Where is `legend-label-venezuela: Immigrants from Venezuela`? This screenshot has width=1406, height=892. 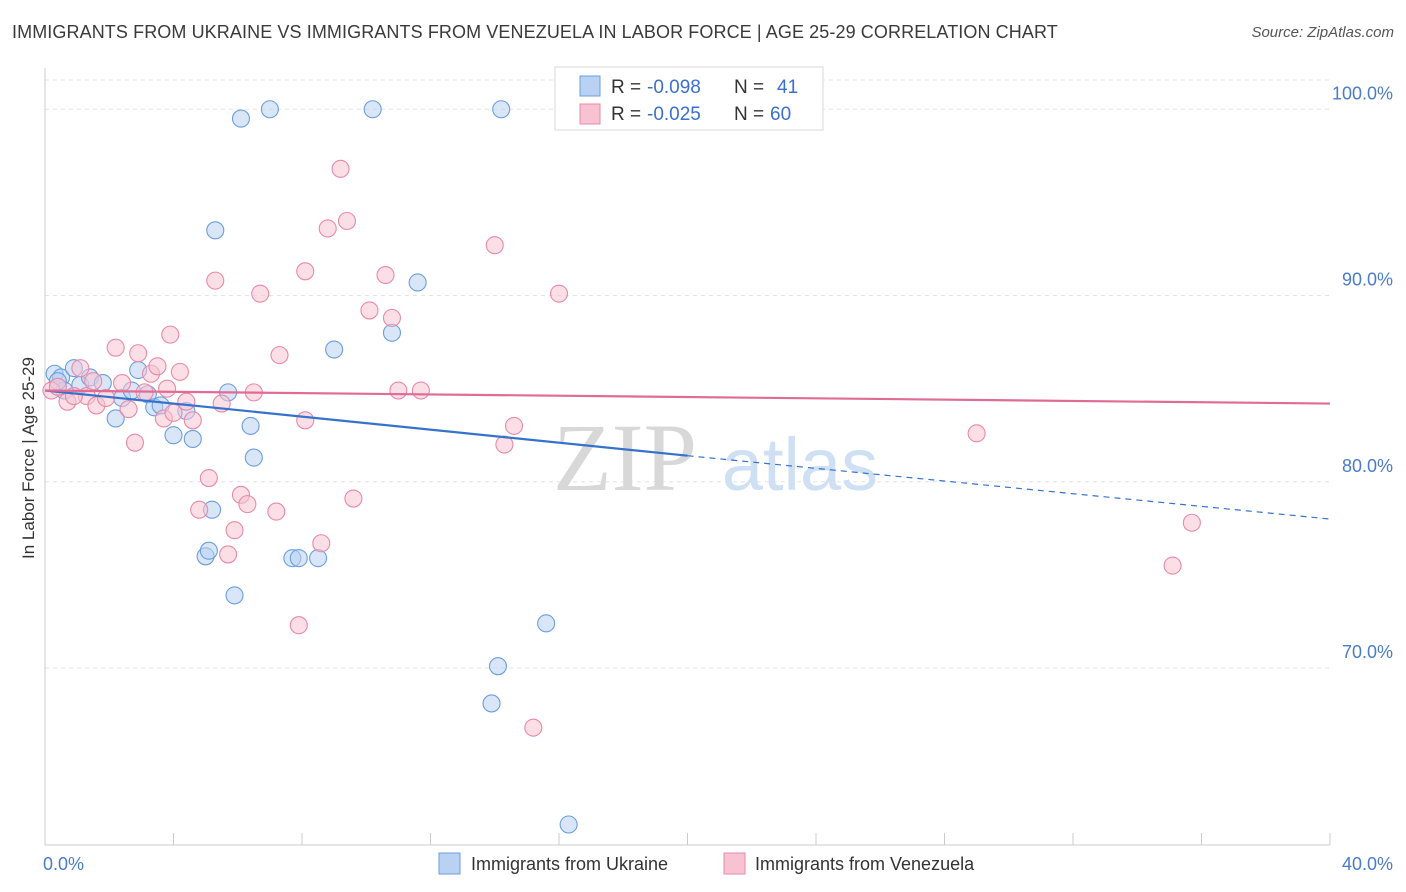 legend-label-venezuela: Immigrants from Venezuela is located at coordinates (865, 864).